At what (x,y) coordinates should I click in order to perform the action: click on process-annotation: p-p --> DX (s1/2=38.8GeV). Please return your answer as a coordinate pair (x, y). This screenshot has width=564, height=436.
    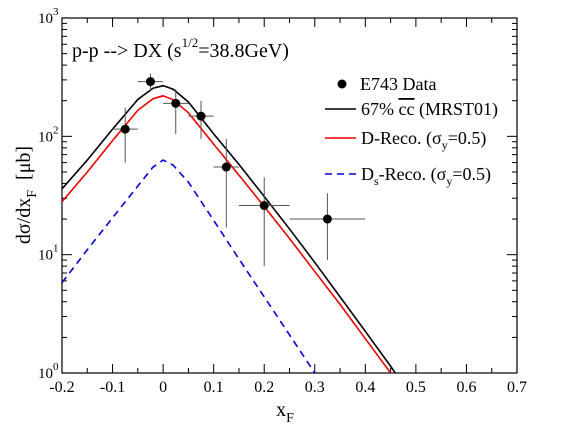
    Looking at the image, I should click on (180, 48).